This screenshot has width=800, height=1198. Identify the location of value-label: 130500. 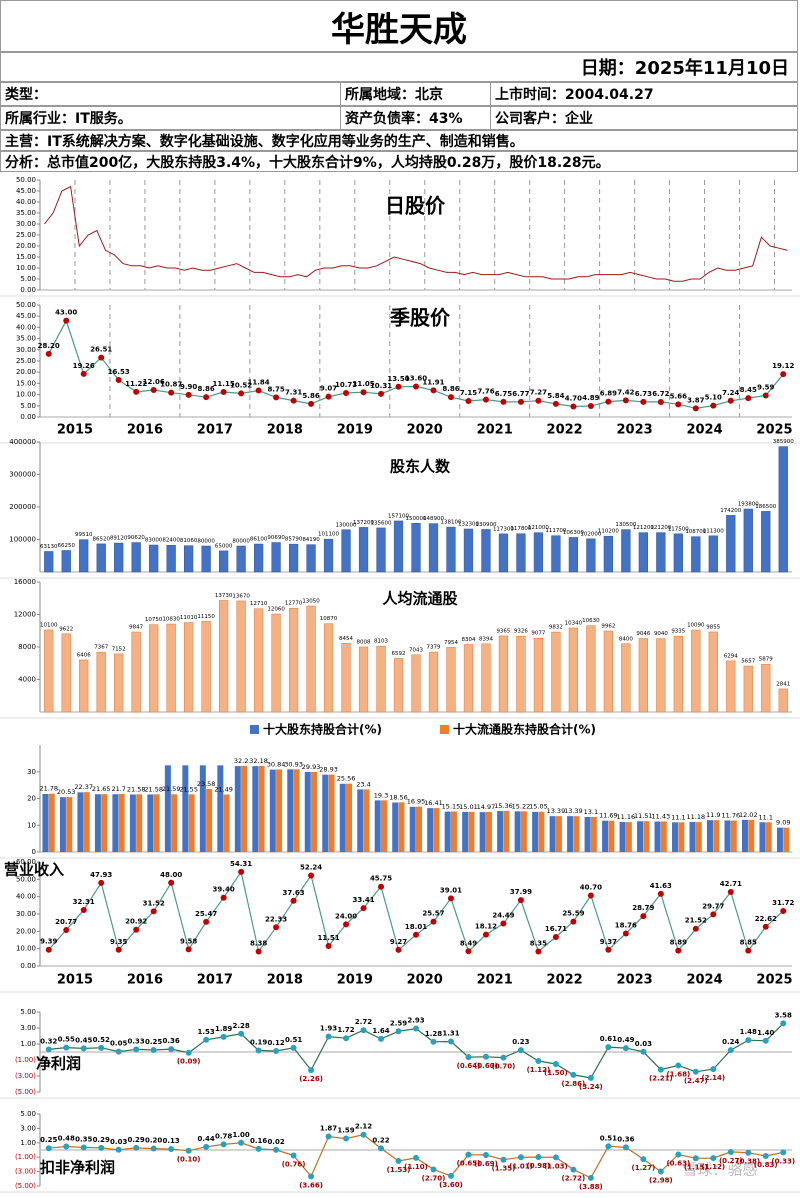
(625, 525).